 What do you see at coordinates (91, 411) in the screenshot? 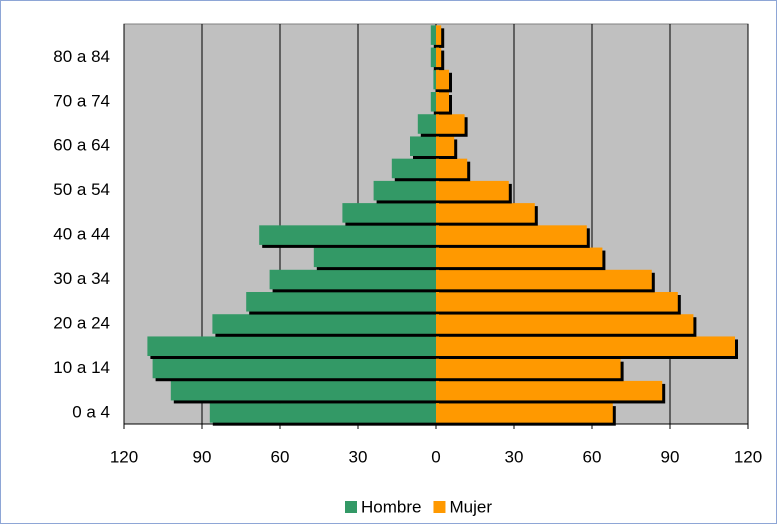
I see `y-tick-label: 0 a 4` at bounding box center [91, 411].